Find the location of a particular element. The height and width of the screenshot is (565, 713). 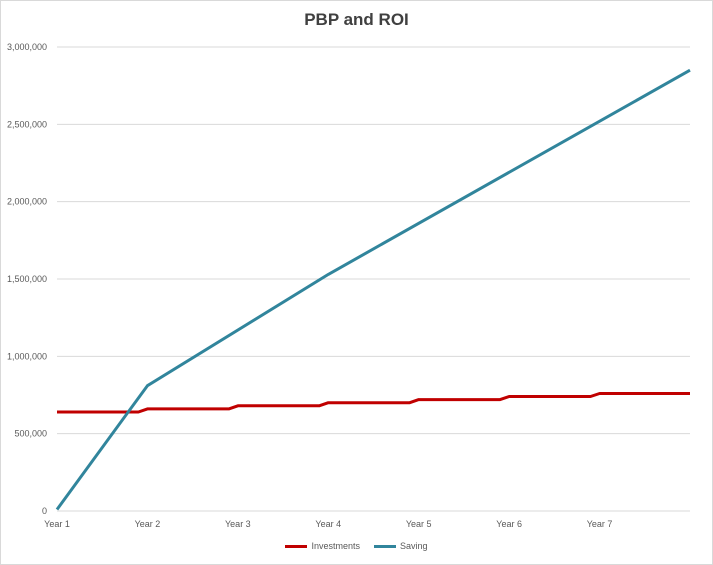

y-tick-label: 3,000,000 is located at coordinates (27, 47).